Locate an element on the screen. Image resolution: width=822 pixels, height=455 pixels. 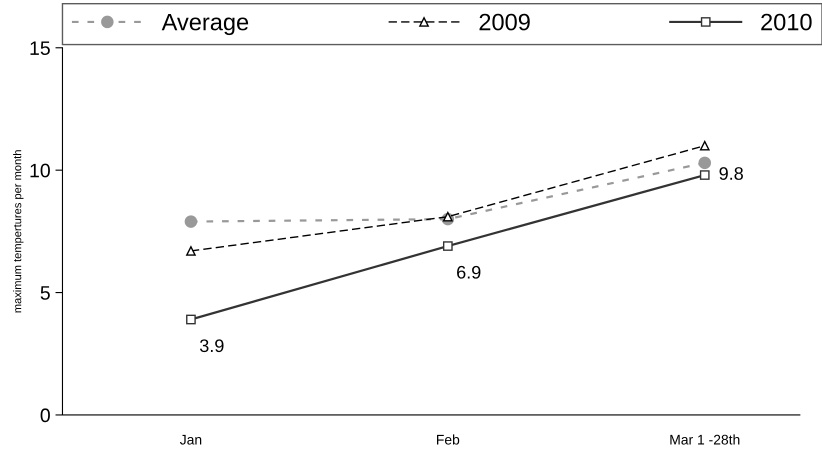
legend-label: 2010 is located at coordinates (786, 22).